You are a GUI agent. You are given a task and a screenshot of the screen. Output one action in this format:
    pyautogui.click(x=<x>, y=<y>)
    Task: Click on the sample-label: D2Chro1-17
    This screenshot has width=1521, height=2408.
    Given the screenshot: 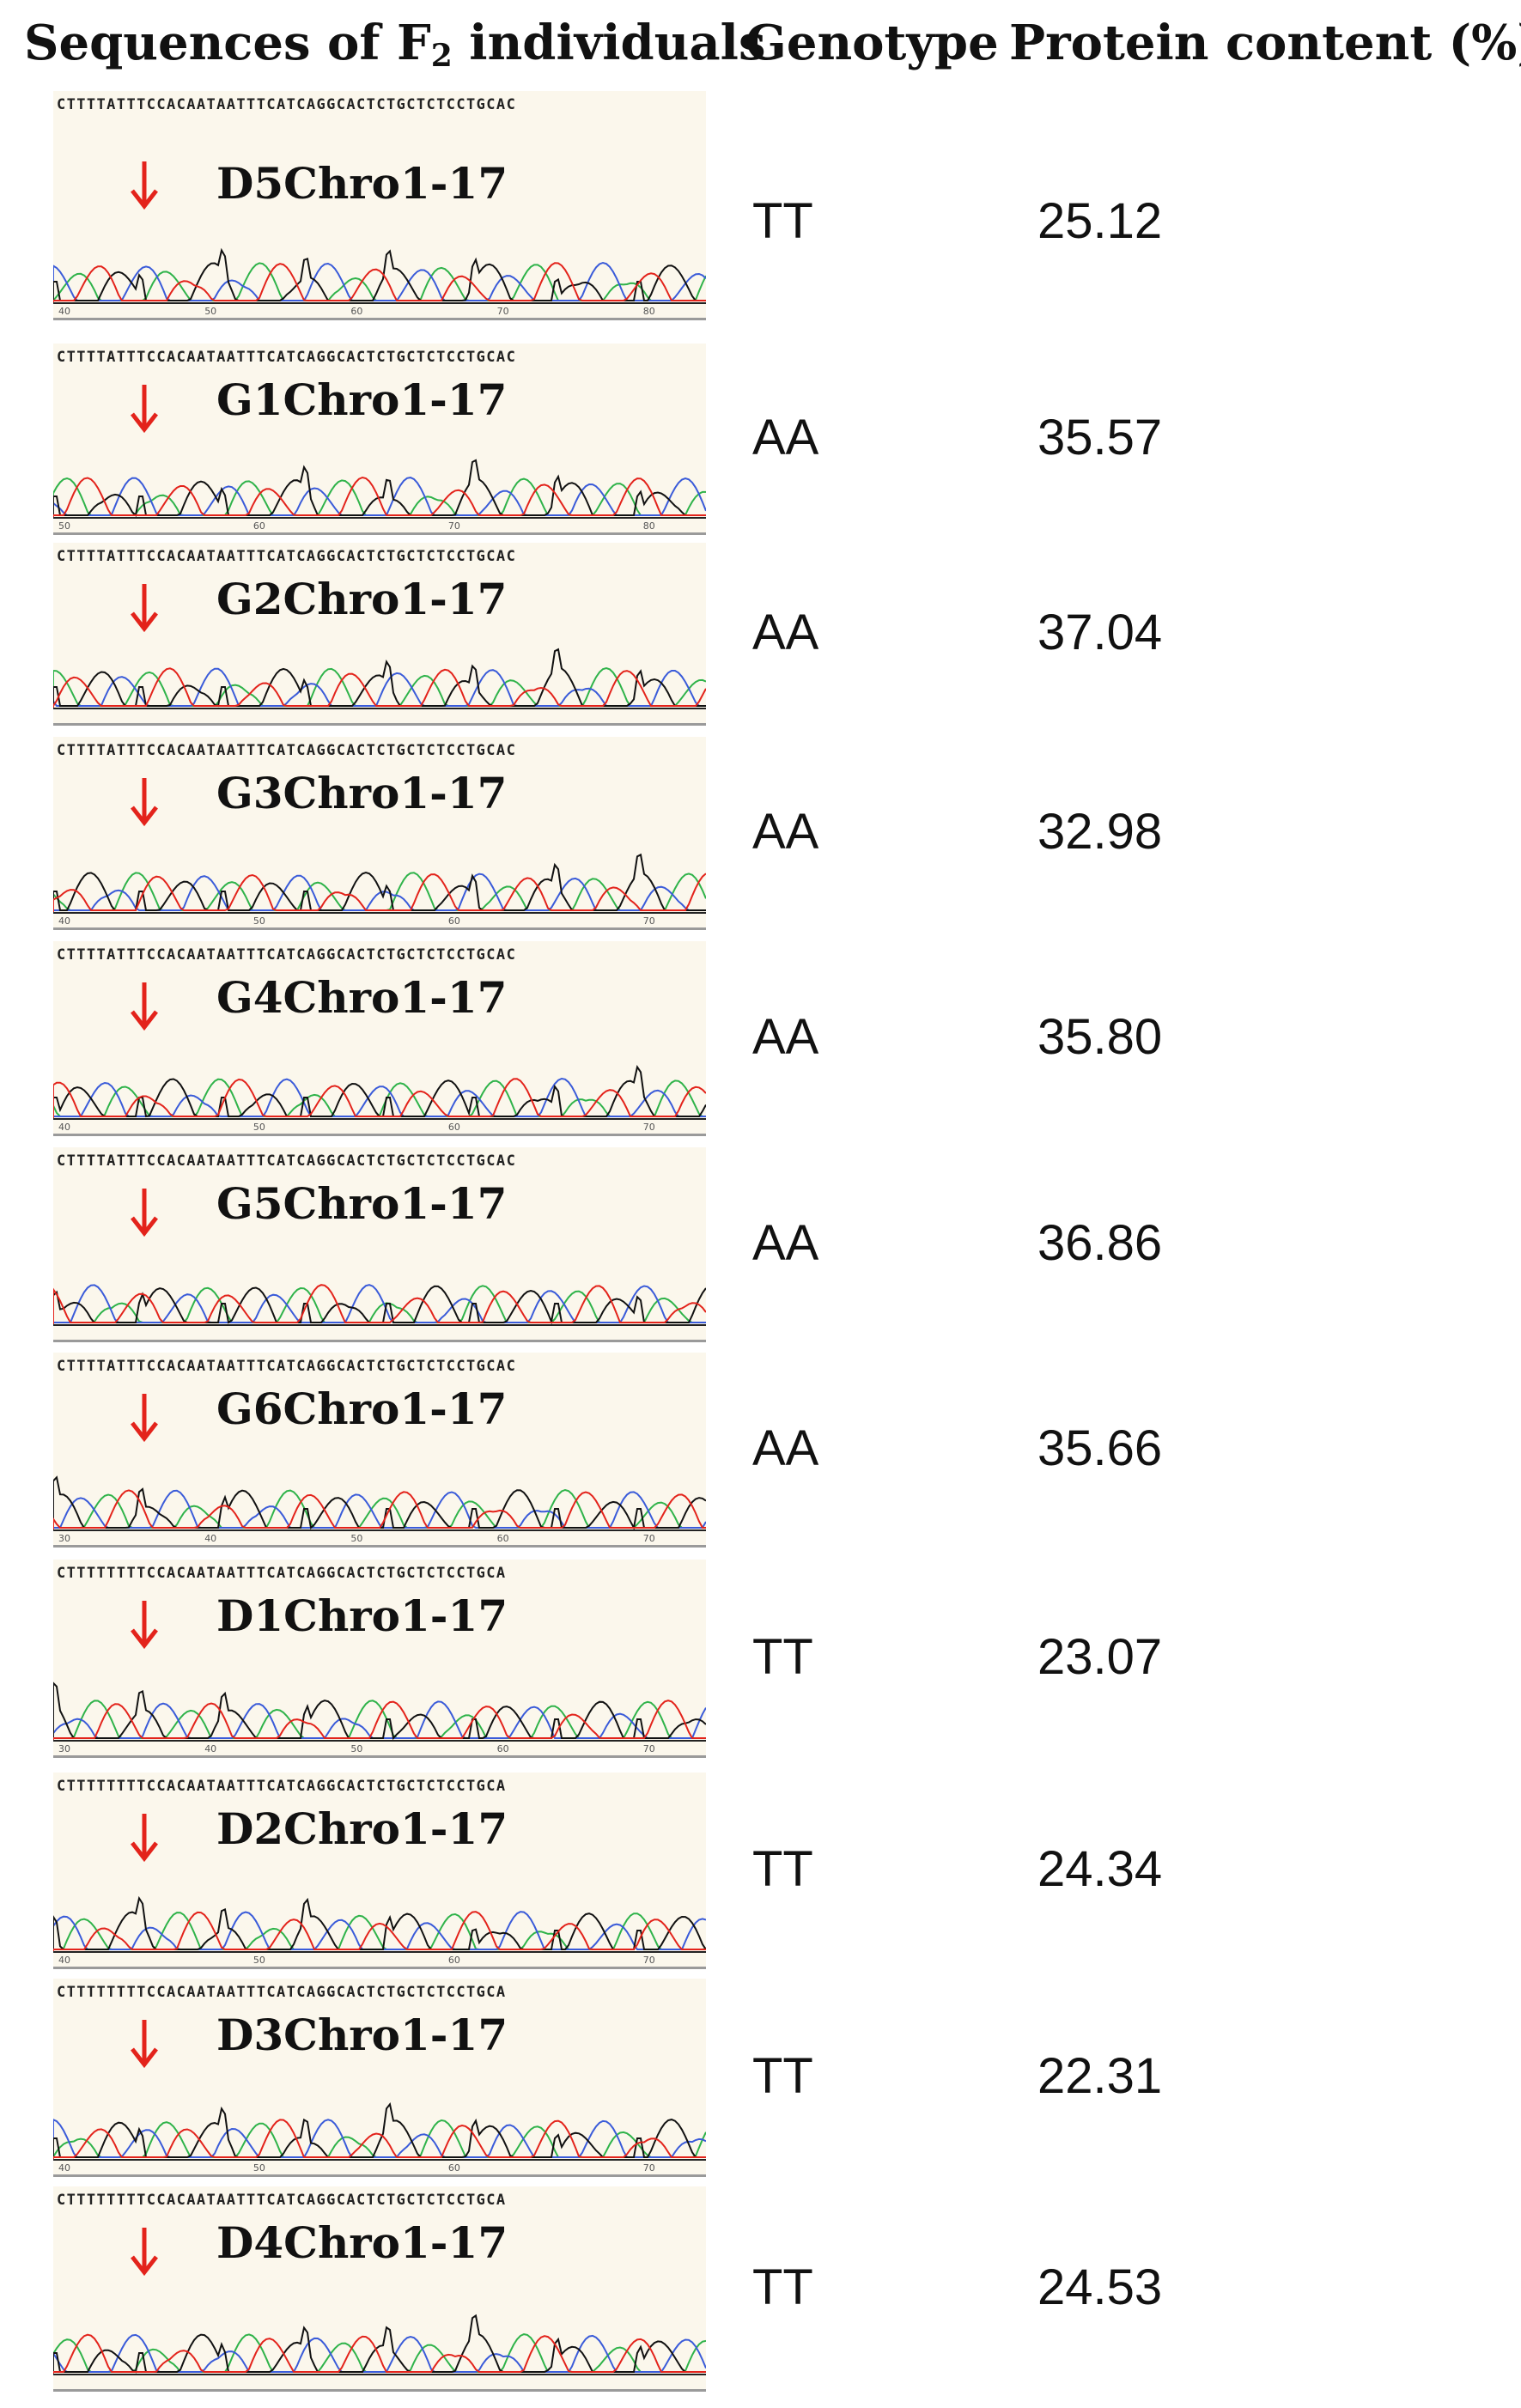 What is the action you would take?
    pyautogui.click(x=362, y=1828)
    